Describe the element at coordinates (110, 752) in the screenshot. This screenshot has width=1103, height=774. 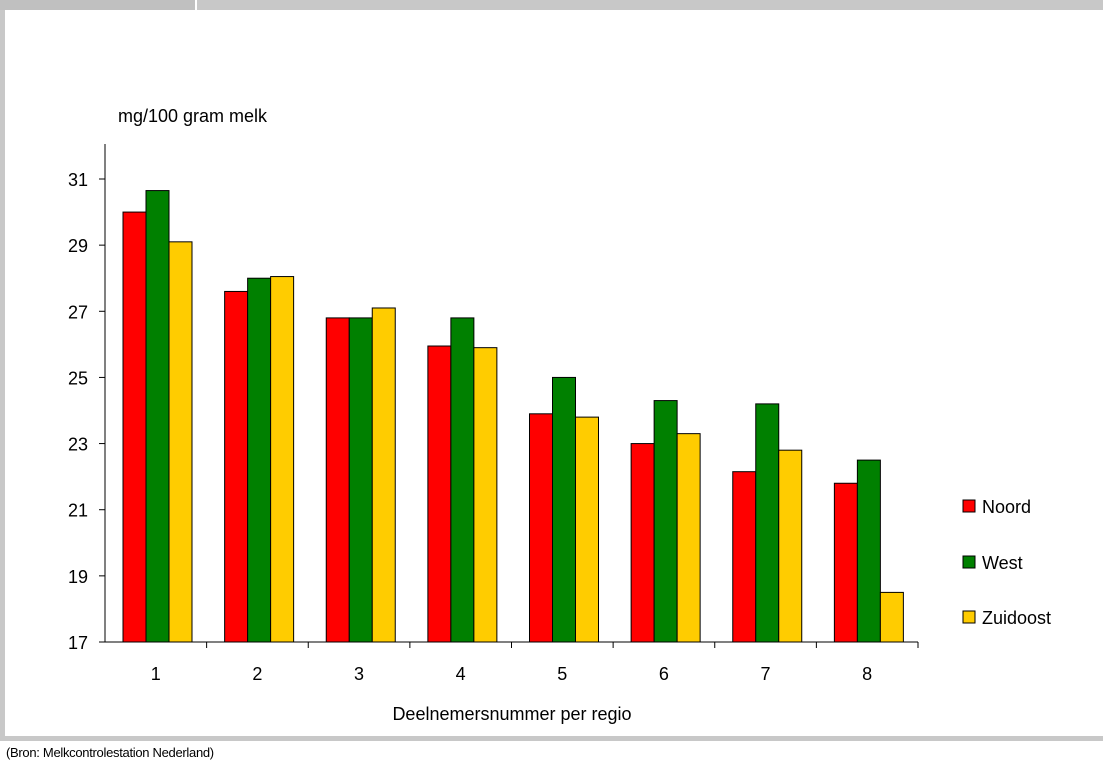
I see `source-note: (Bron: Melkcontrolestation Nederland)` at that location.